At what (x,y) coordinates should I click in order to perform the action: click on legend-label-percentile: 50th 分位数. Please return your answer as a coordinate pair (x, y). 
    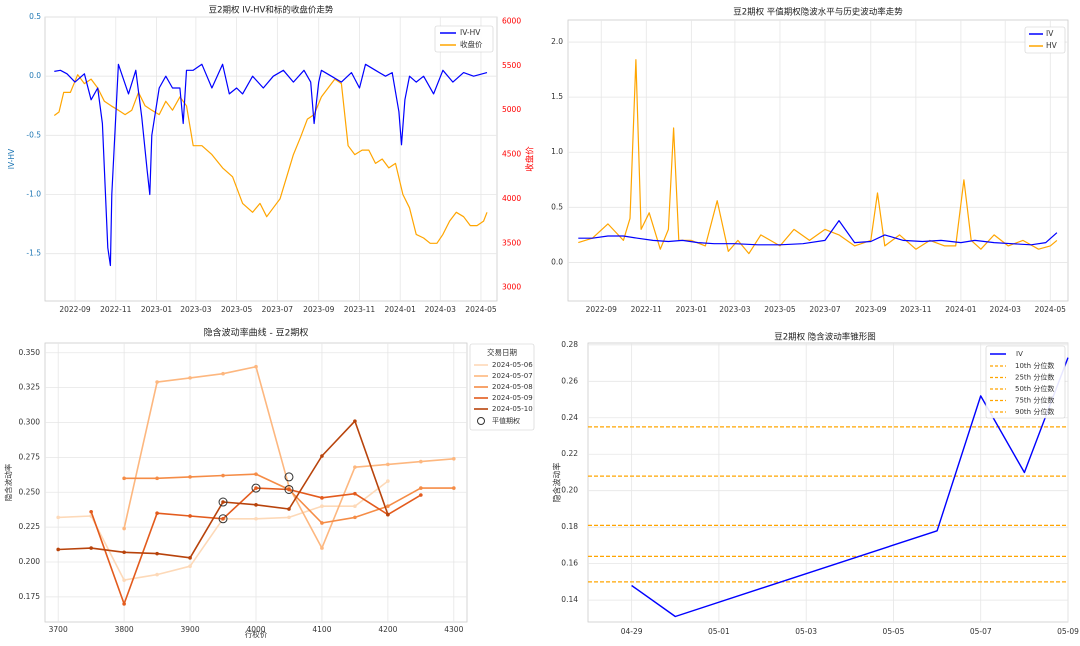
    Looking at the image, I should click on (1034, 388).